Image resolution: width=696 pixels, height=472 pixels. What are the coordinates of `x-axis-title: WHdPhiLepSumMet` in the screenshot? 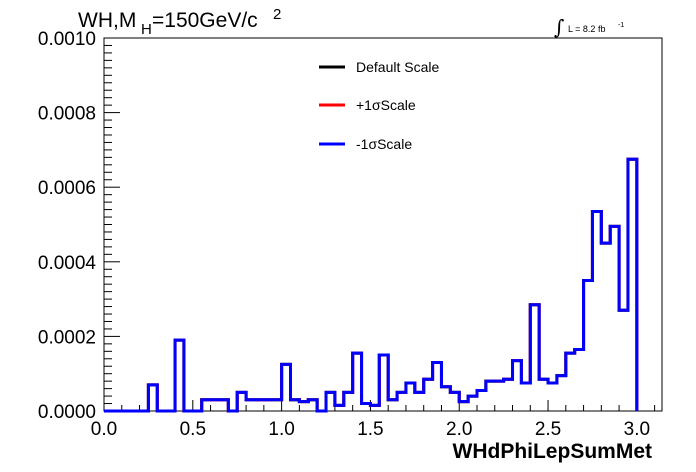 It's located at (553, 451).